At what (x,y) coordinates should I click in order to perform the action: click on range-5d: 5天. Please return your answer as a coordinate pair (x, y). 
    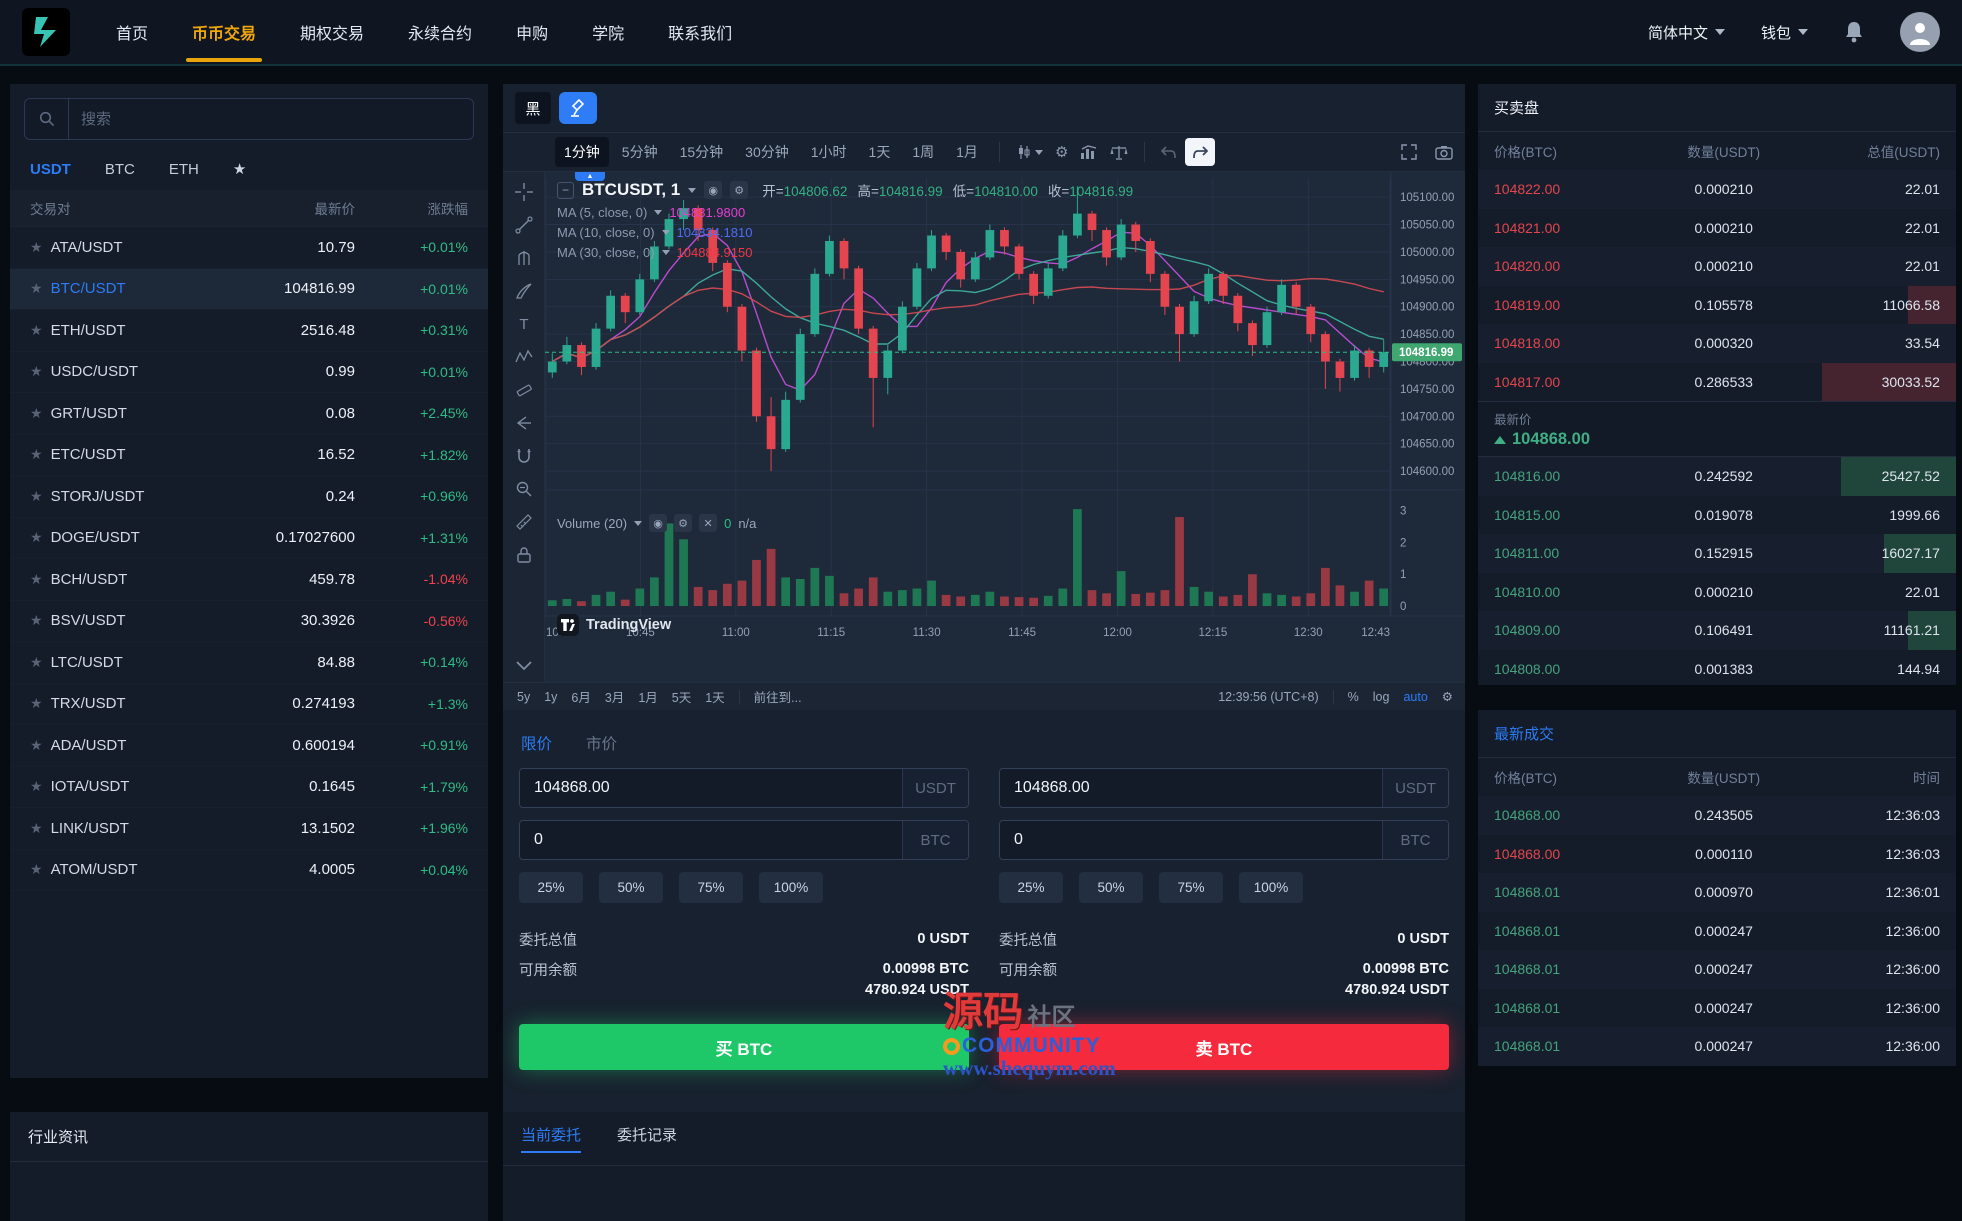
    Looking at the image, I should click on (681, 698).